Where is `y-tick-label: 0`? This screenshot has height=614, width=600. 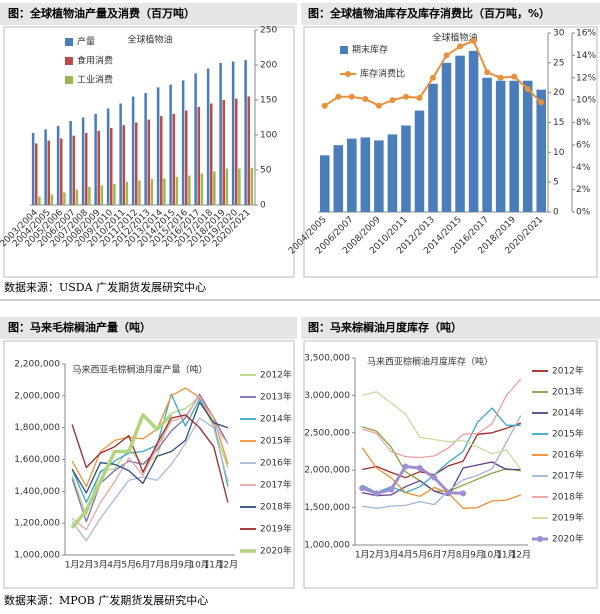 y-tick-label: 0 is located at coordinates (263, 206).